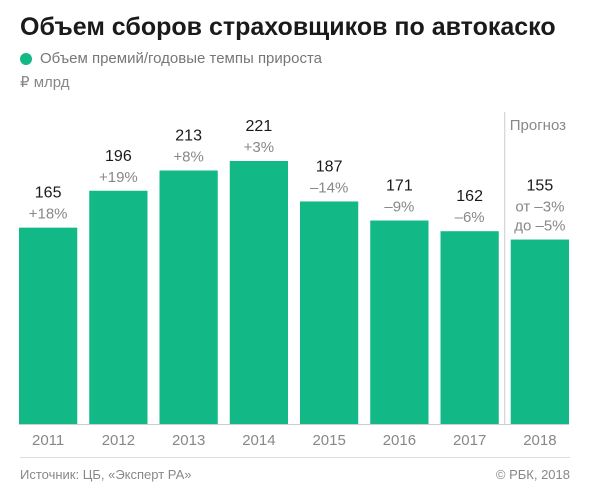  What do you see at coordinates (469, 327) in the screenshot?
I see `bar-2017` at bounding box center [469, 327].